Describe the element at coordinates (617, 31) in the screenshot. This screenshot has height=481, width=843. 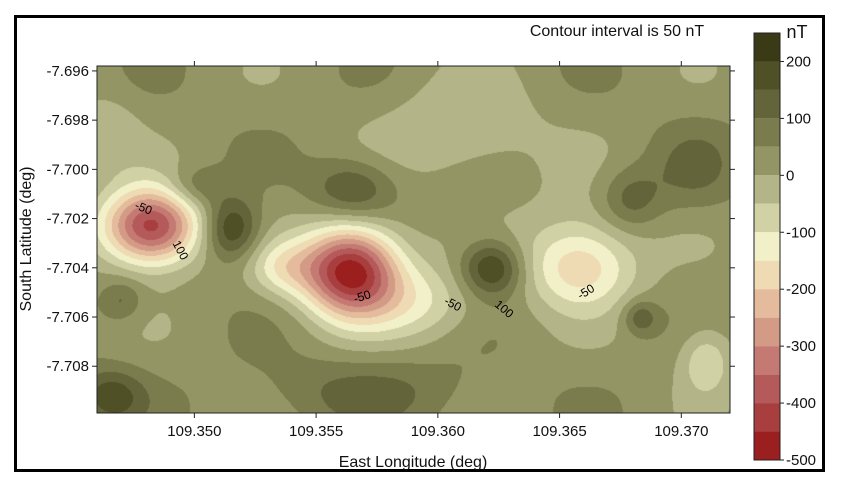
I see `contour-interval-annotation: Contour interval is 50 nT` at that location.